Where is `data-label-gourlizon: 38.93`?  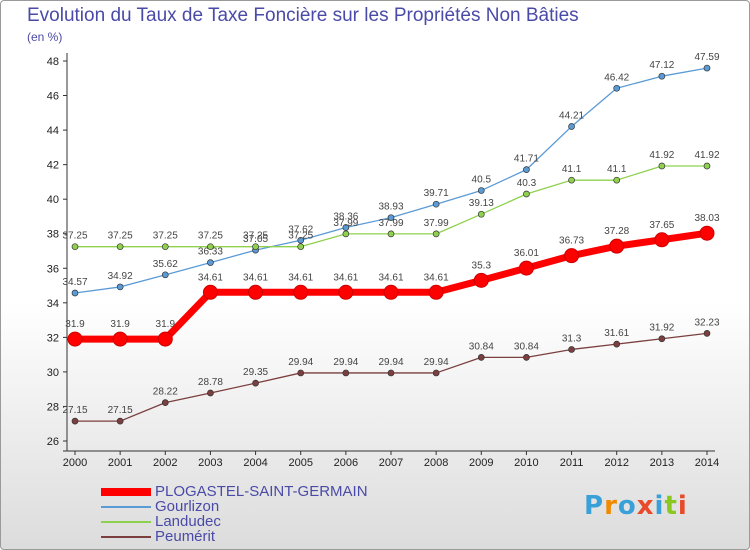
data-label-gourlizon: 38.93 is located at coordinates (390, 207).